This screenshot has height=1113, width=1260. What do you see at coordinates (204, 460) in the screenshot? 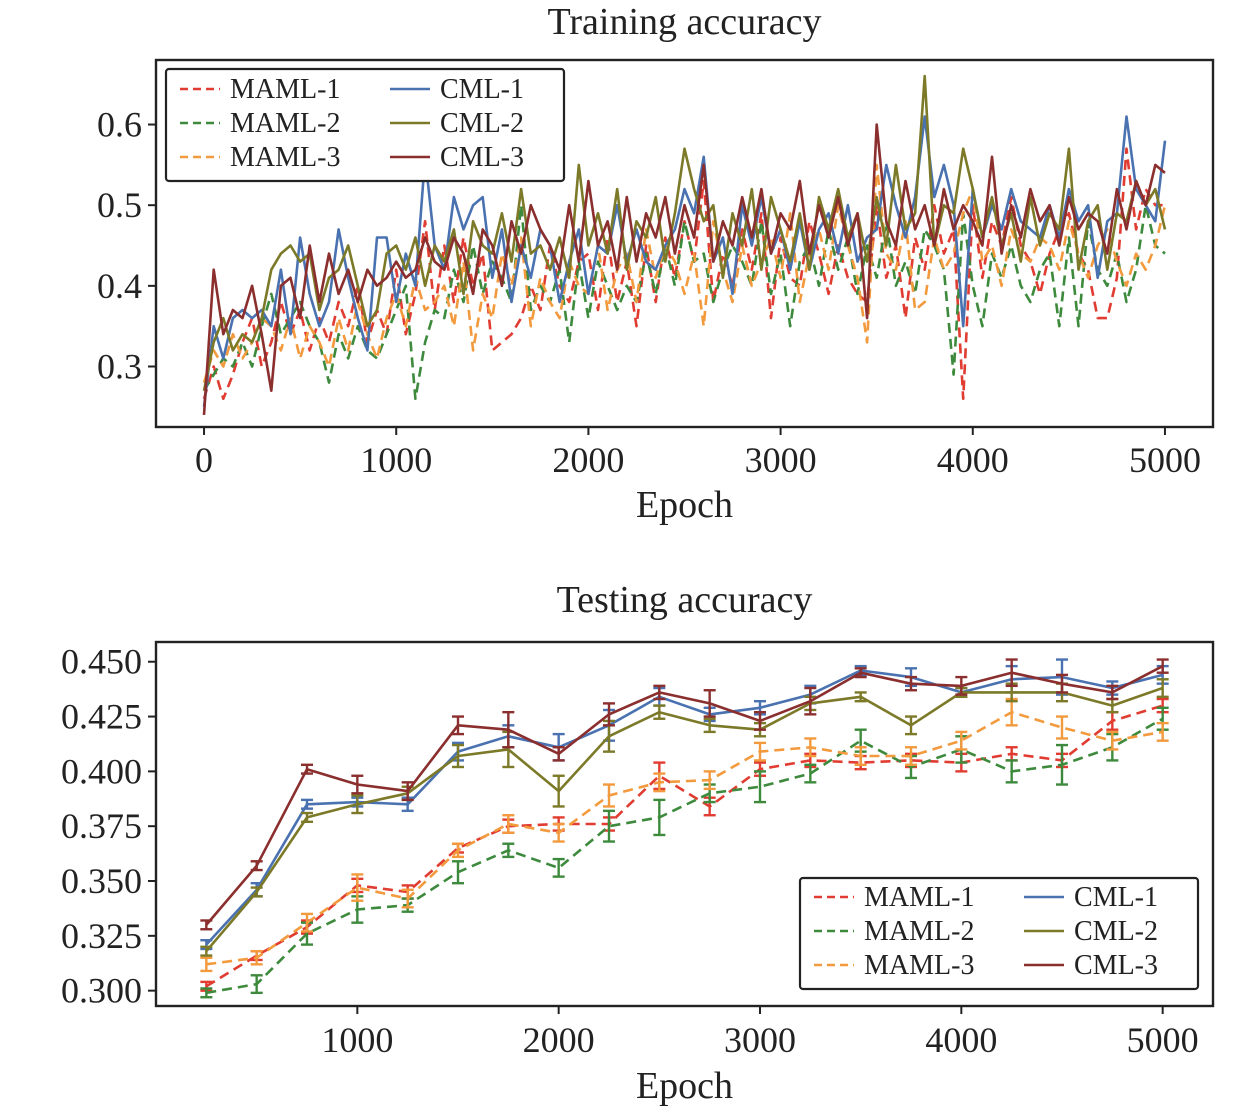
I see `x-tick-label: 0` at bounding box center [204, 460].